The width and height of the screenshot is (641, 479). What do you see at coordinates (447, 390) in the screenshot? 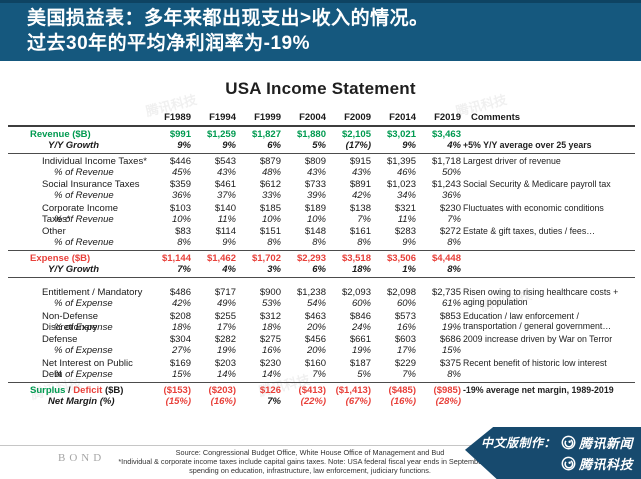
I see `value-cell: ($985)` at bounding box center [447, 390].